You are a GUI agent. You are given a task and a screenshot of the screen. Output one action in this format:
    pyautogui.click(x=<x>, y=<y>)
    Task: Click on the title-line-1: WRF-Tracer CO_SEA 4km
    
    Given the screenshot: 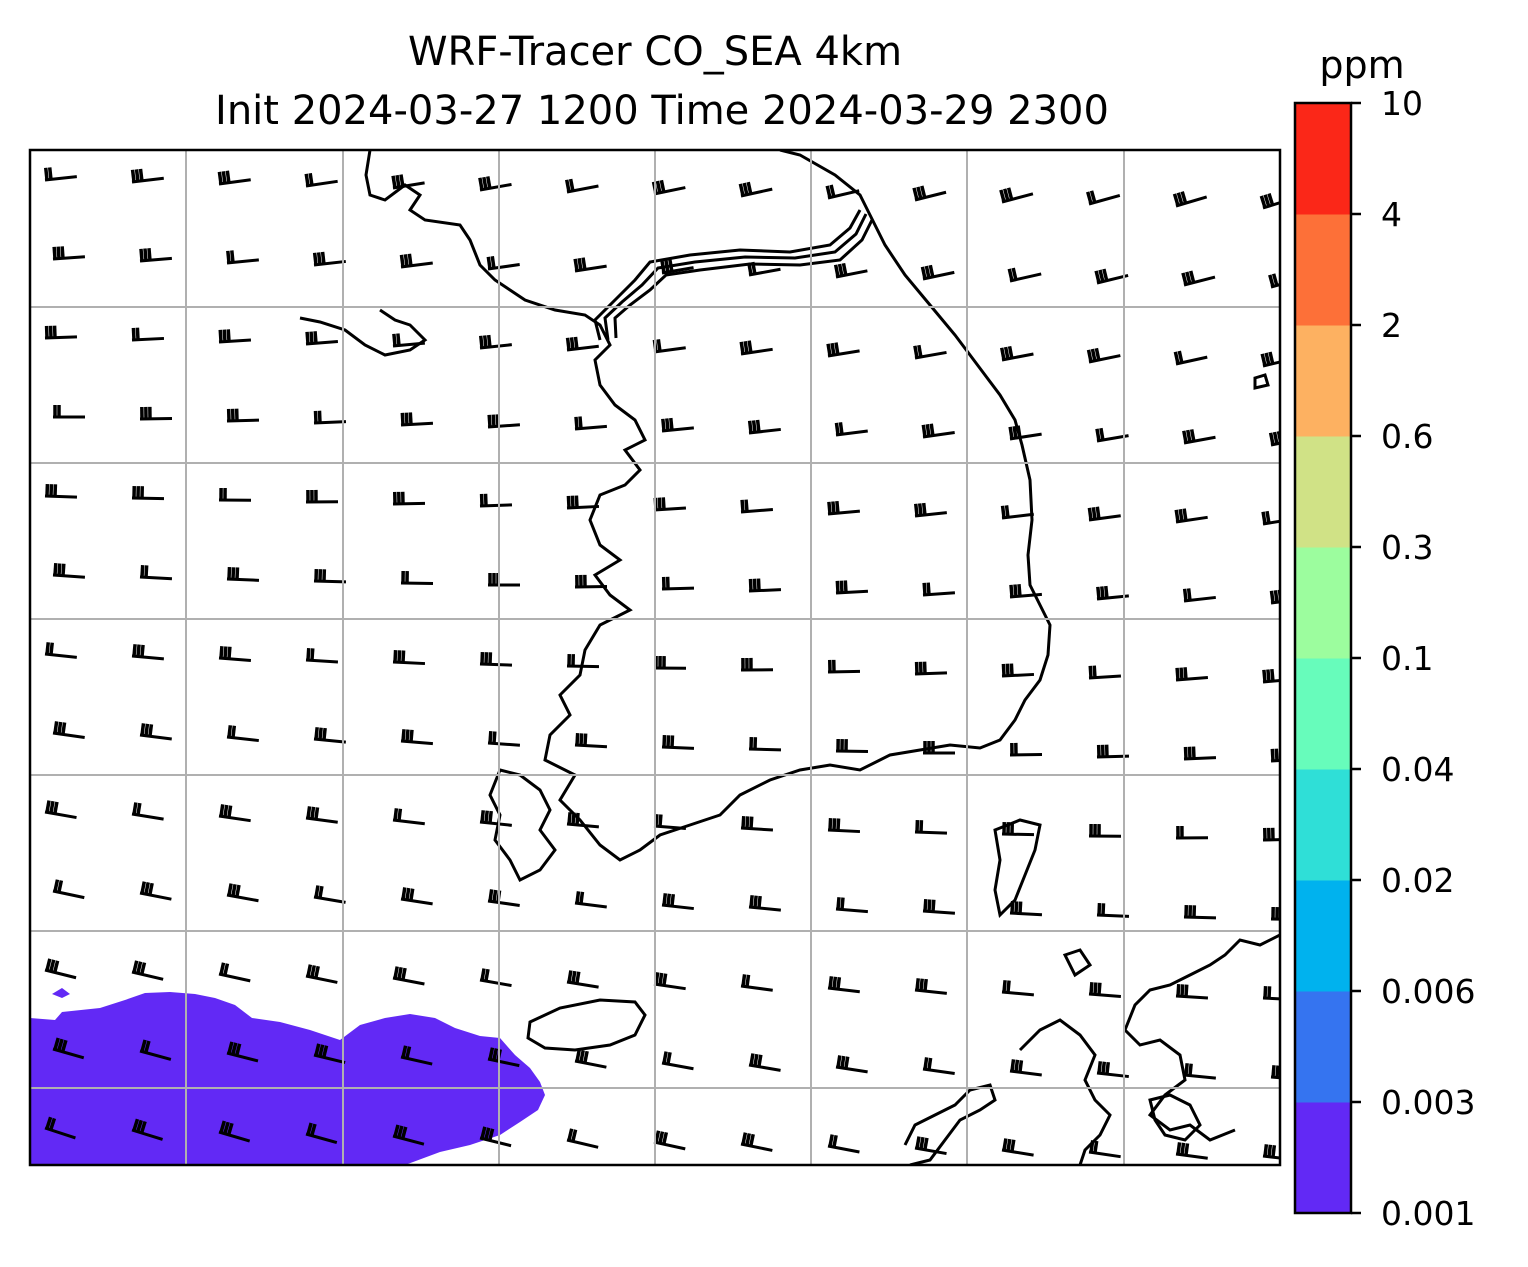 What is the action you would take?
    pyautogui.click(x=655, y=52)
    